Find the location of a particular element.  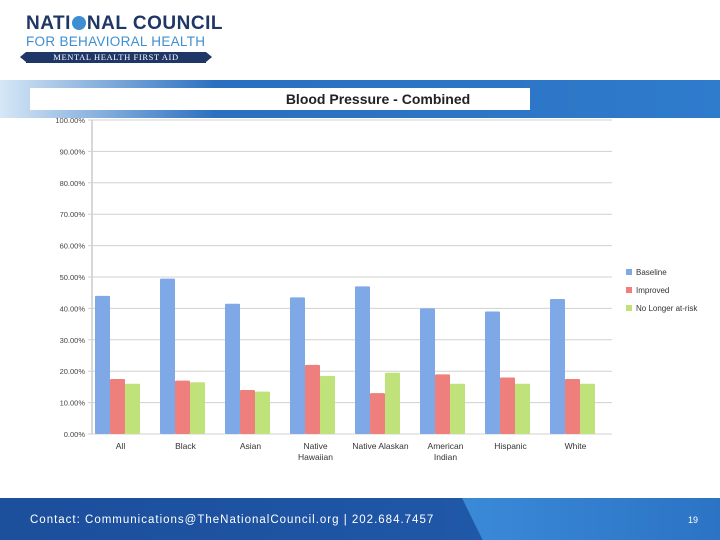

x-tick-label: White is located at coordinates (576, 446).